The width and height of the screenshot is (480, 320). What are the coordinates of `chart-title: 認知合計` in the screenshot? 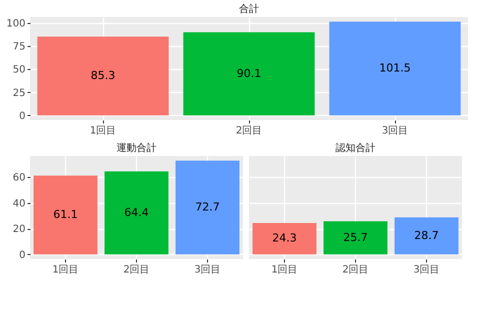 It's located at (356, 148).